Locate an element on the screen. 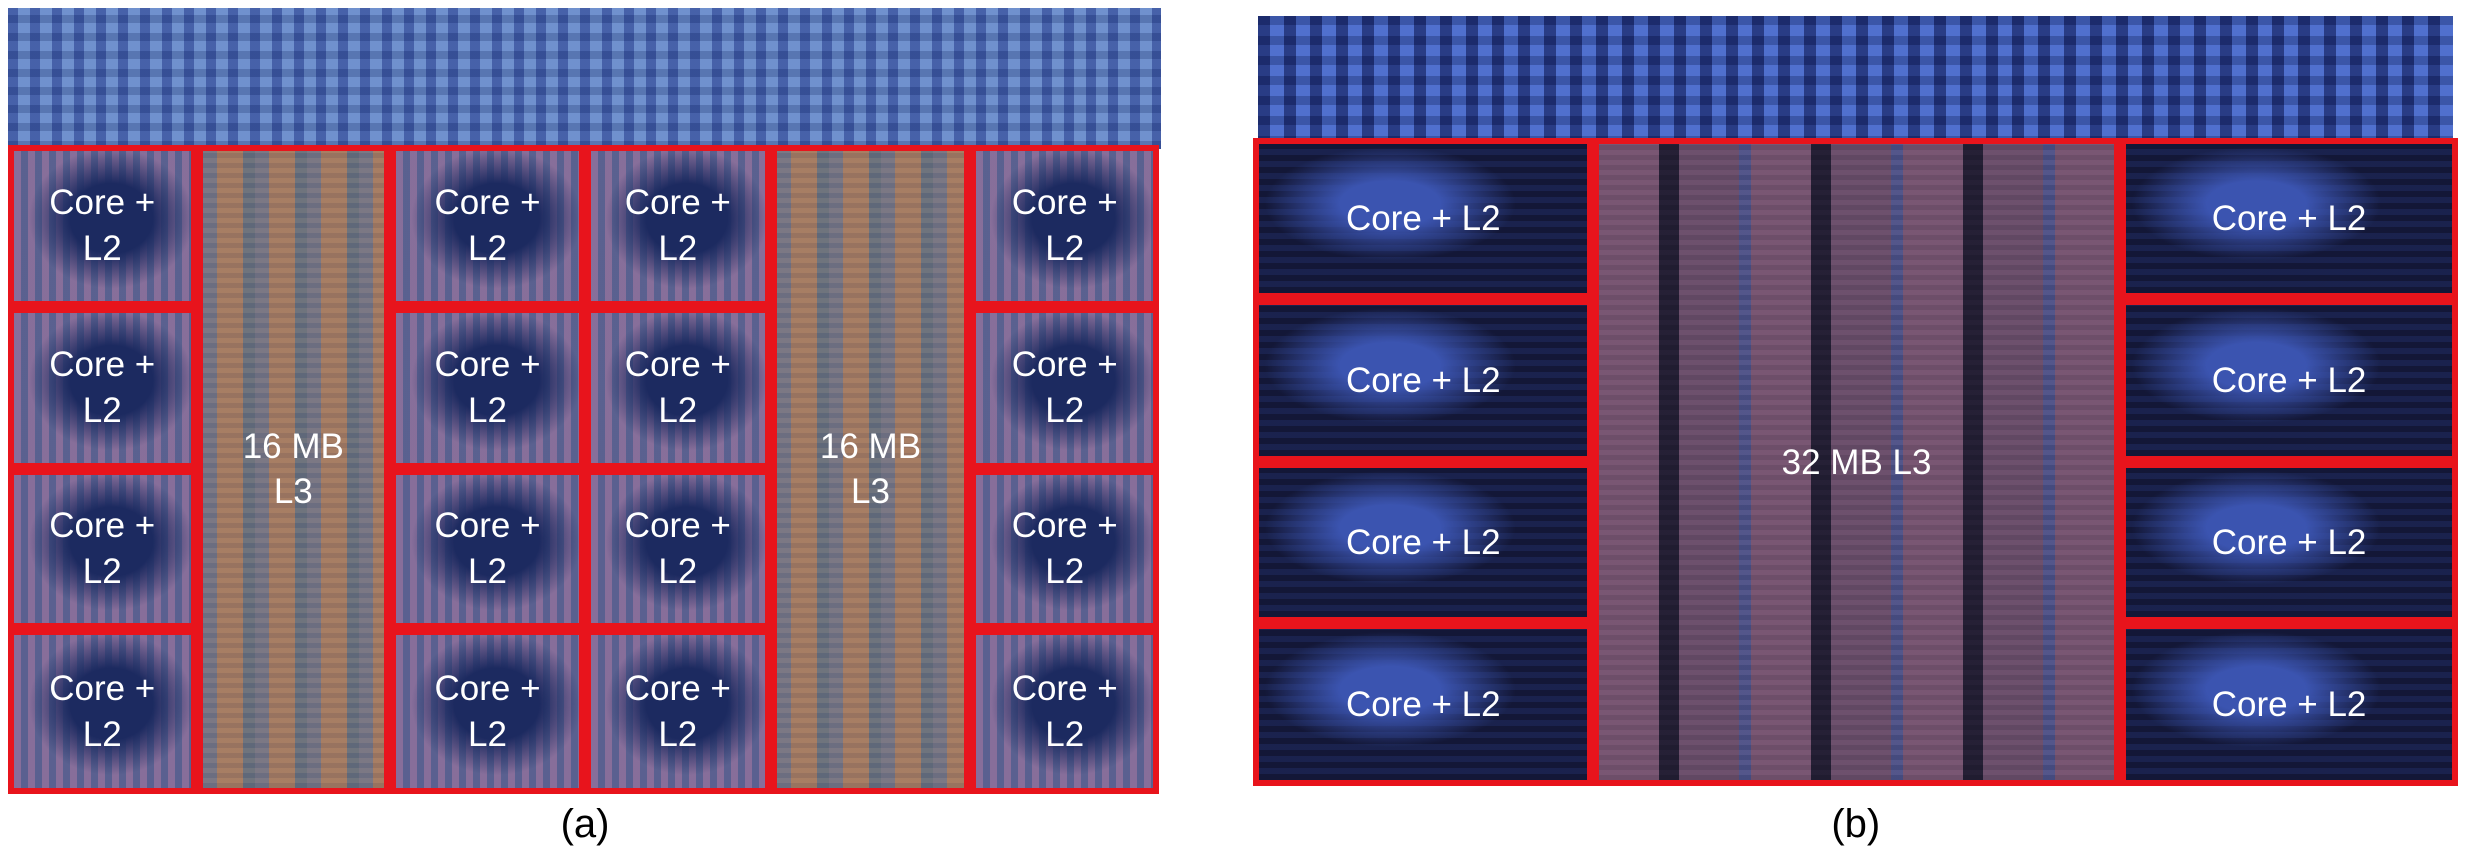 The height and width of the screenshot is (861, 2466). panel-caption: (a) is located at coordinates (585, 824).